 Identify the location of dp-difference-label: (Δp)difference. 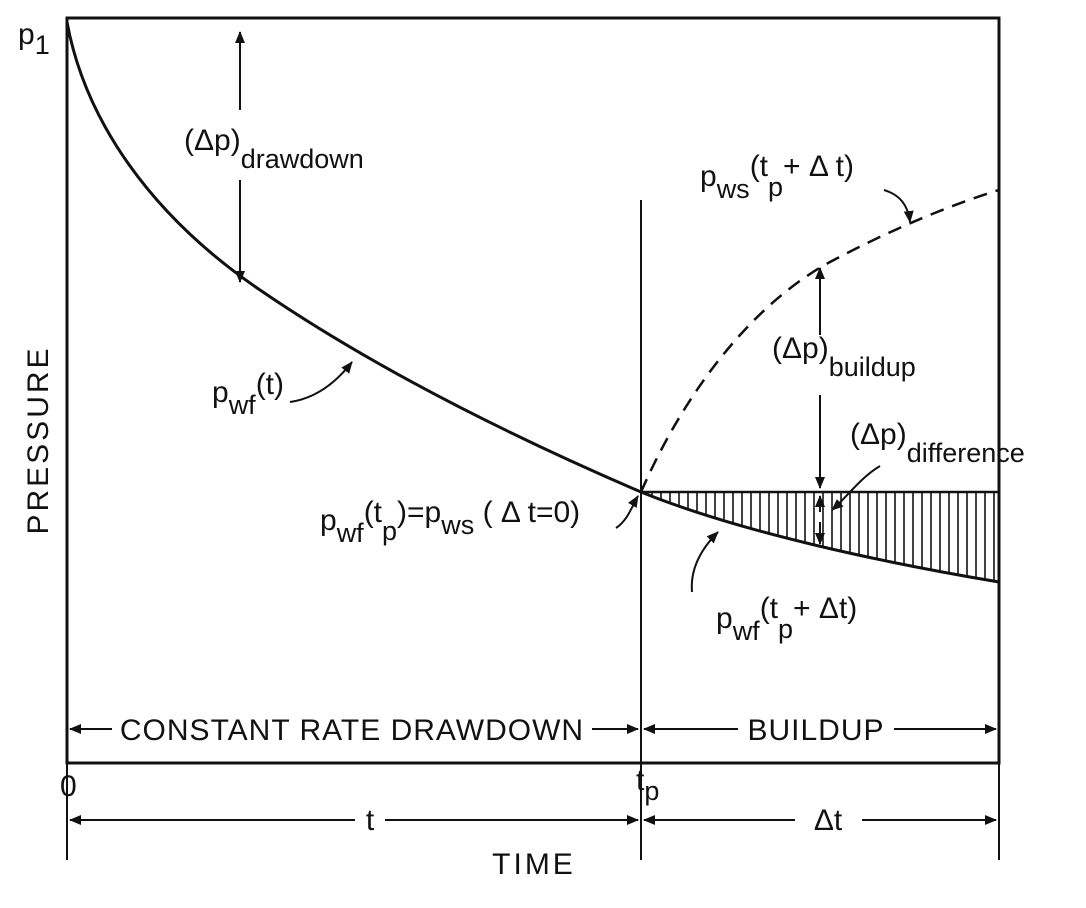
(937, 443).